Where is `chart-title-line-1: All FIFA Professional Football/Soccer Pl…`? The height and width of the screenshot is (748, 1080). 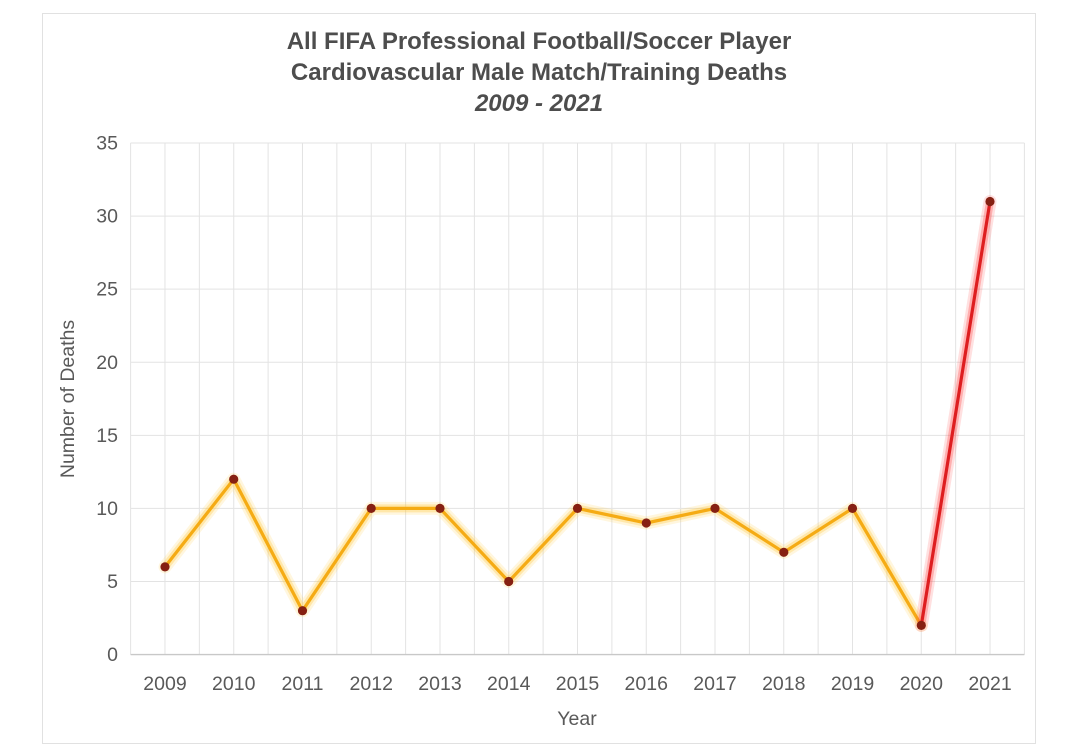 chart-title-line-1: All FIFA Professional Football/Soccer Pl… is located at coordinates (539, 41).